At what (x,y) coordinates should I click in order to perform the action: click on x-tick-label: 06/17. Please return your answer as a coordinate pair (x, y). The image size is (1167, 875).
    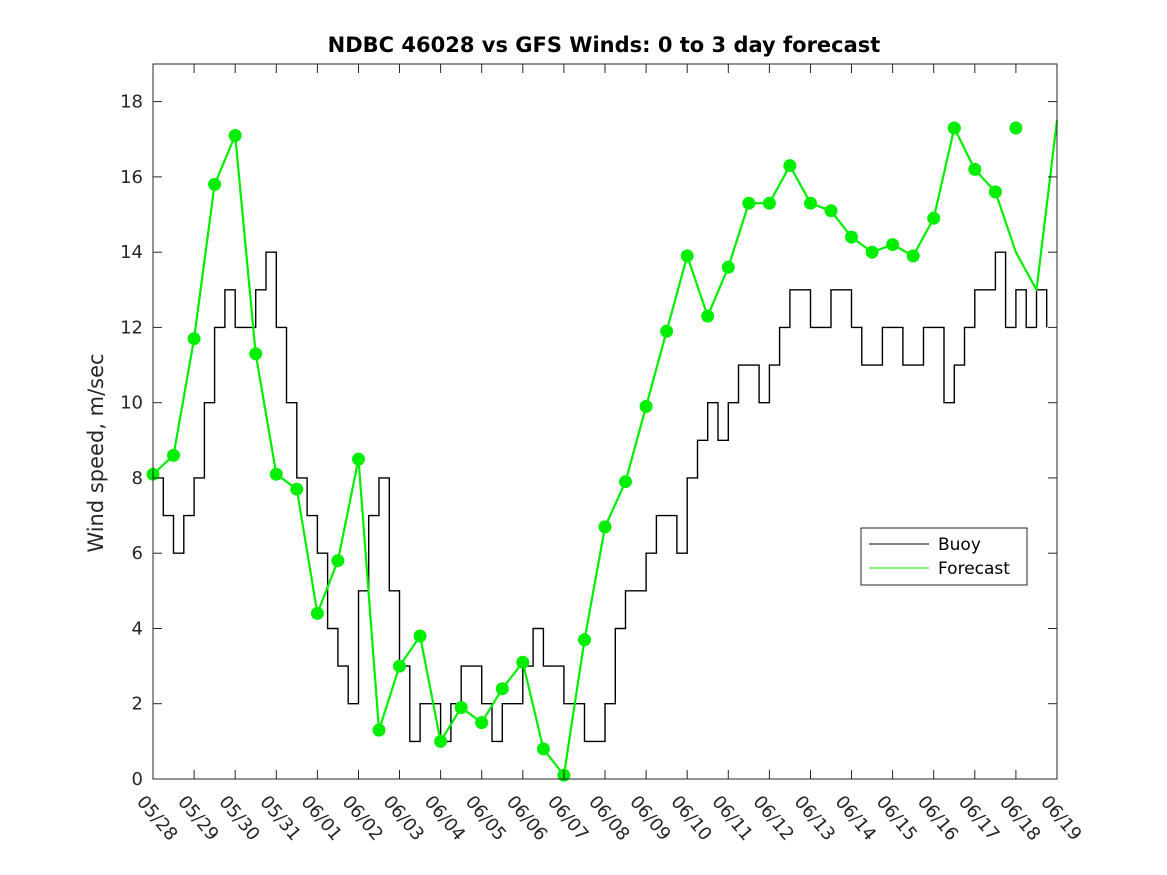
    Looking at the image, I should click on (978, 818).